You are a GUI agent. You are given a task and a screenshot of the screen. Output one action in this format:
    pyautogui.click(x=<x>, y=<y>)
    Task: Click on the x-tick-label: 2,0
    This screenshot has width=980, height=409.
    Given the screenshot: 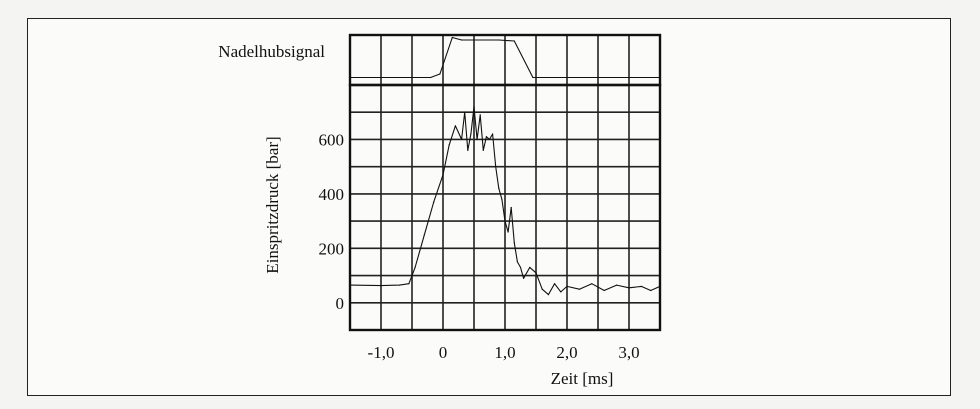 What is the action you would take?
    pyautogui.click(x=566, y=352)
    